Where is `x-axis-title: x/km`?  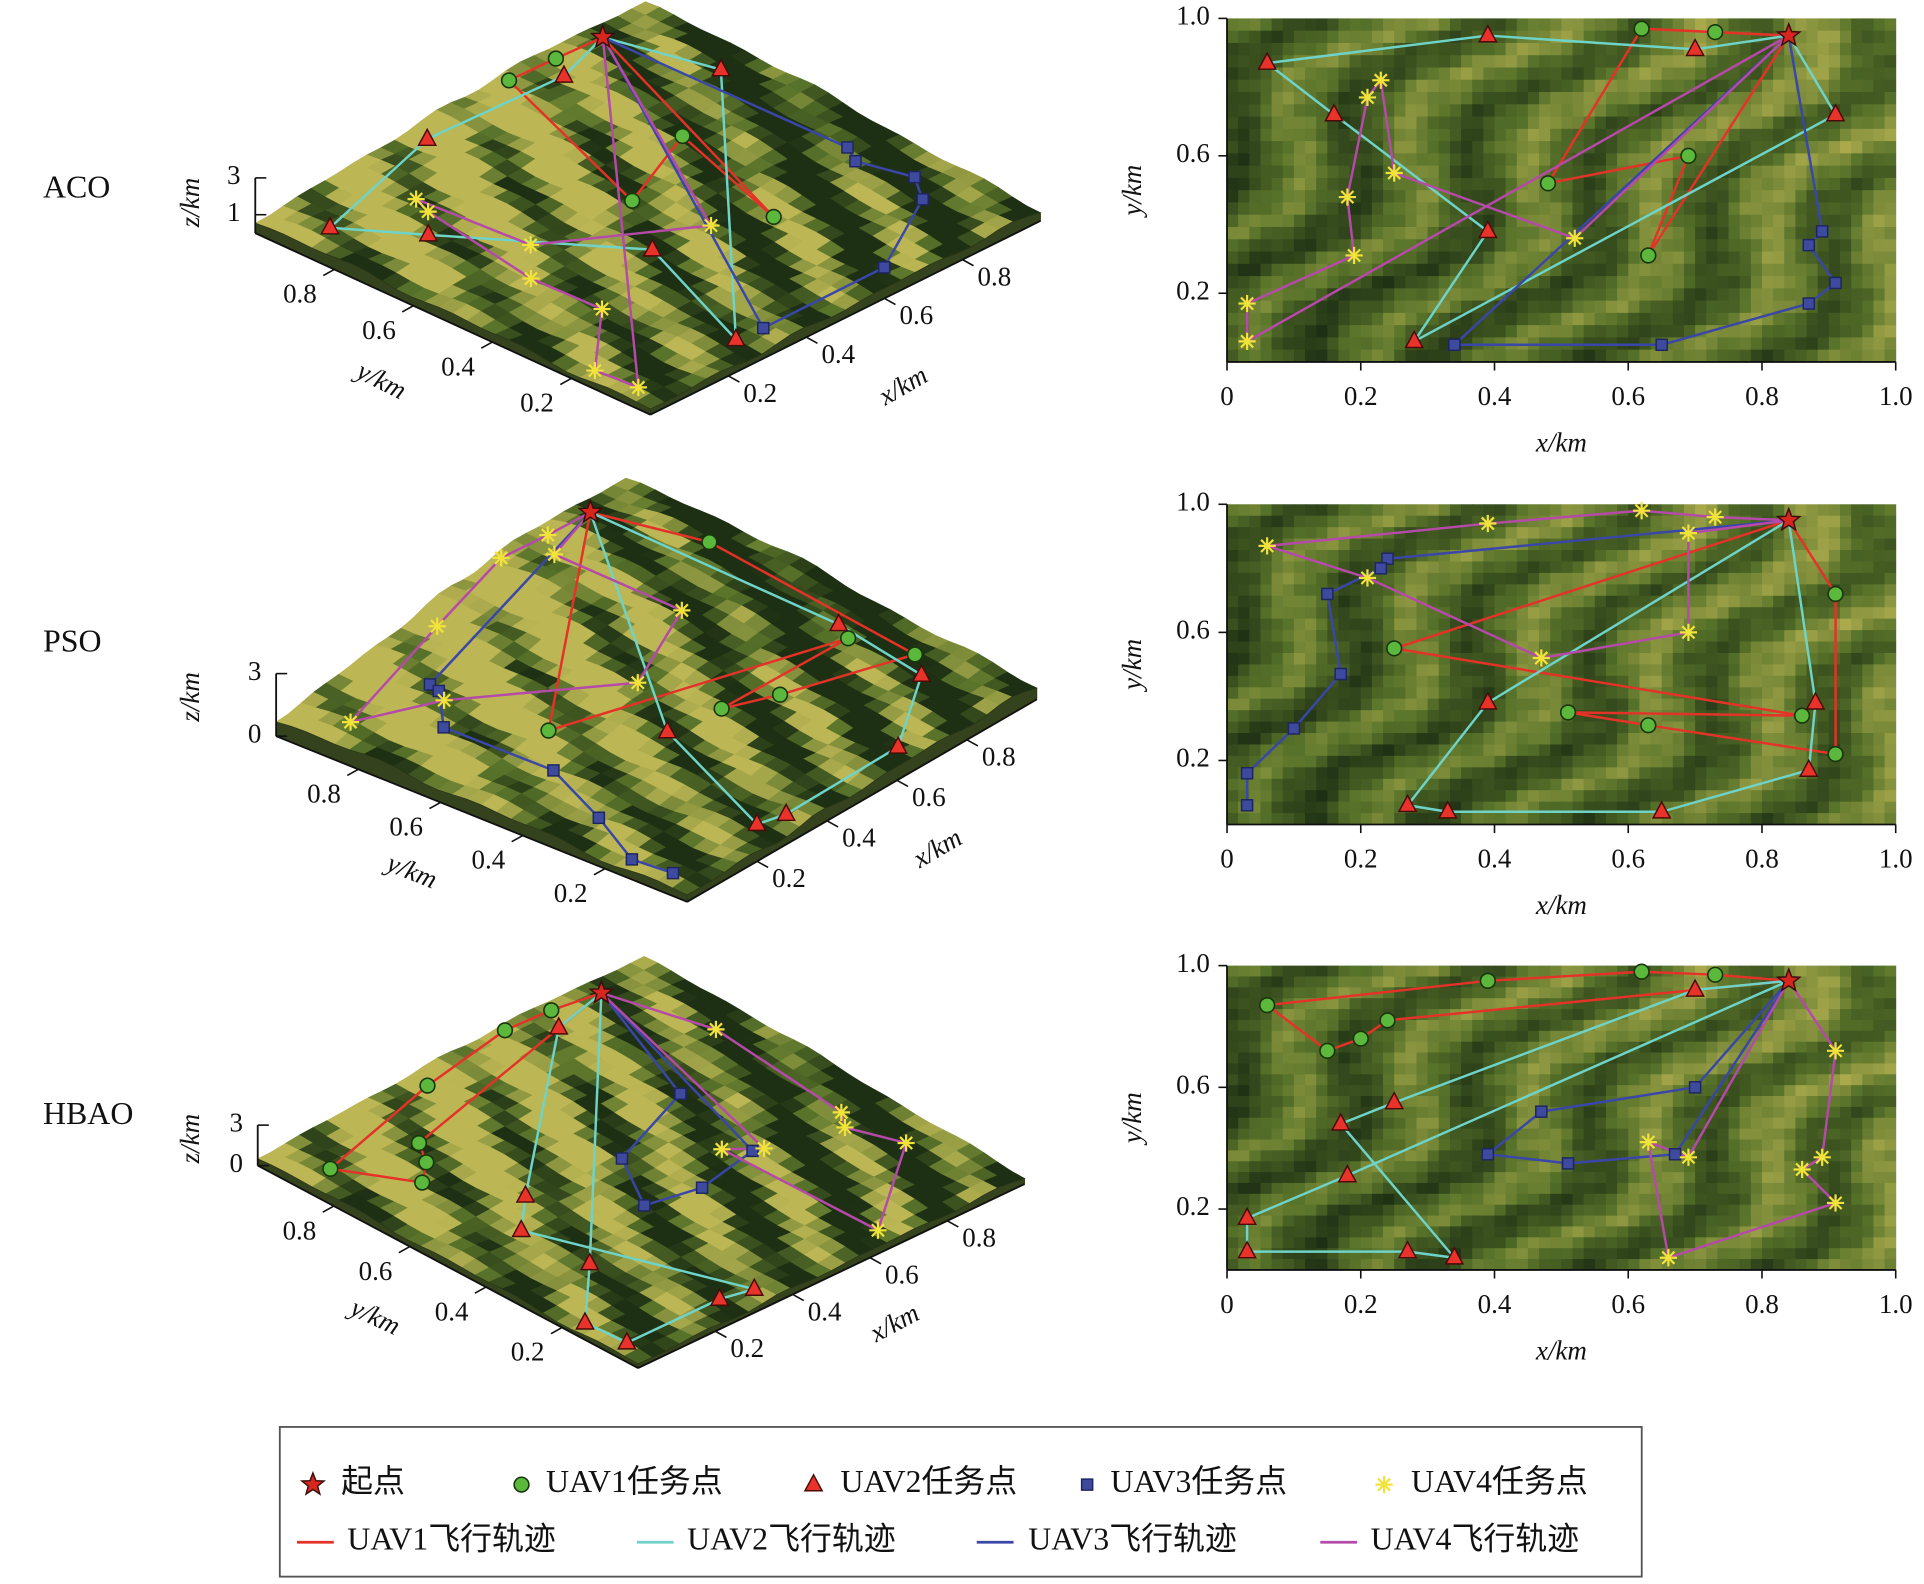 x-axis-title: x/km is located at coordinates (937, 848).